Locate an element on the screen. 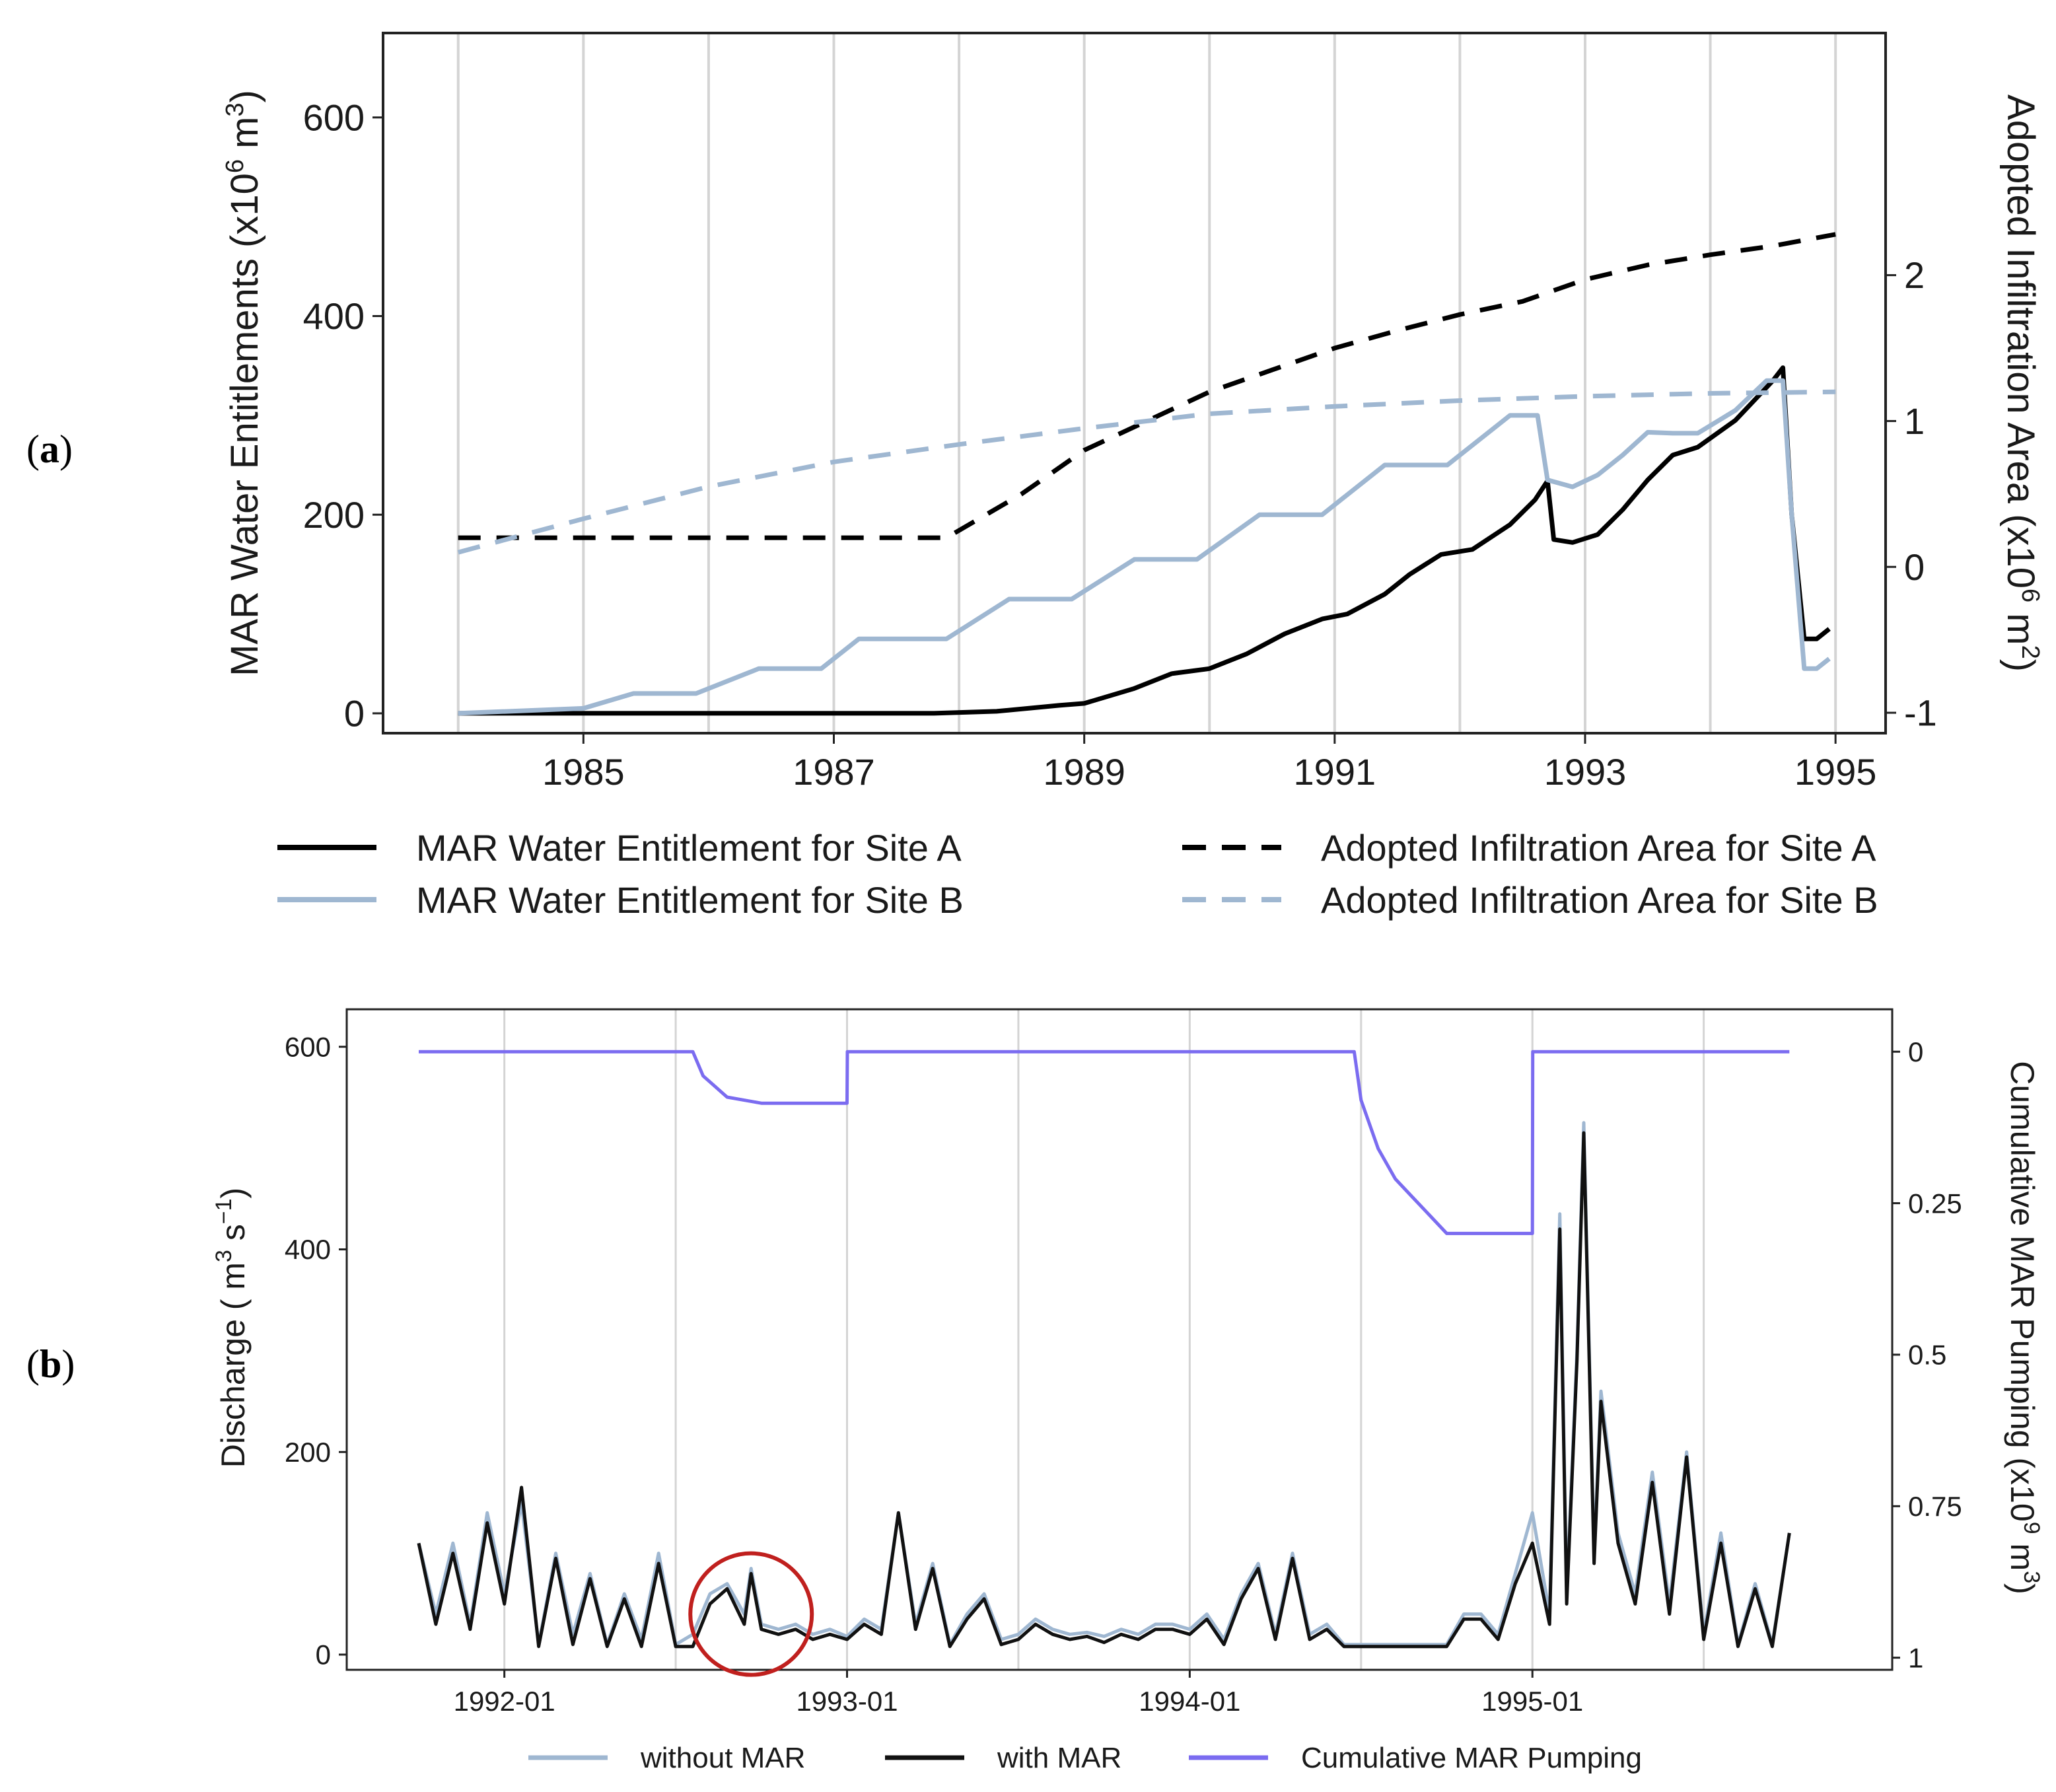  x-tick-label-1991: 1991 is located at coordinates (1335, 772).